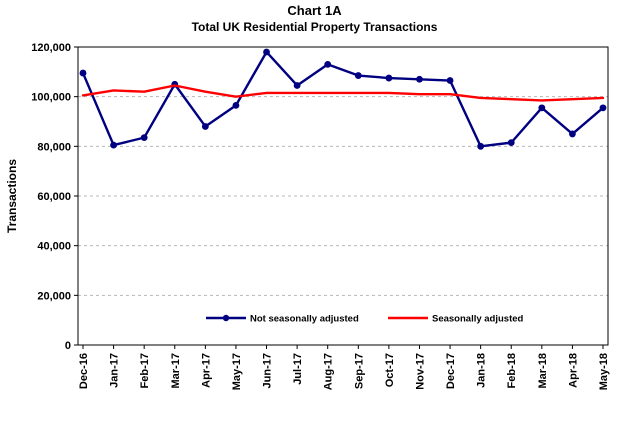 This screenshot has width=629, height=425. Describe the element at coordinates (390, 370) in the screenshot. I see `x-tick-label: Oct-17` at that location.